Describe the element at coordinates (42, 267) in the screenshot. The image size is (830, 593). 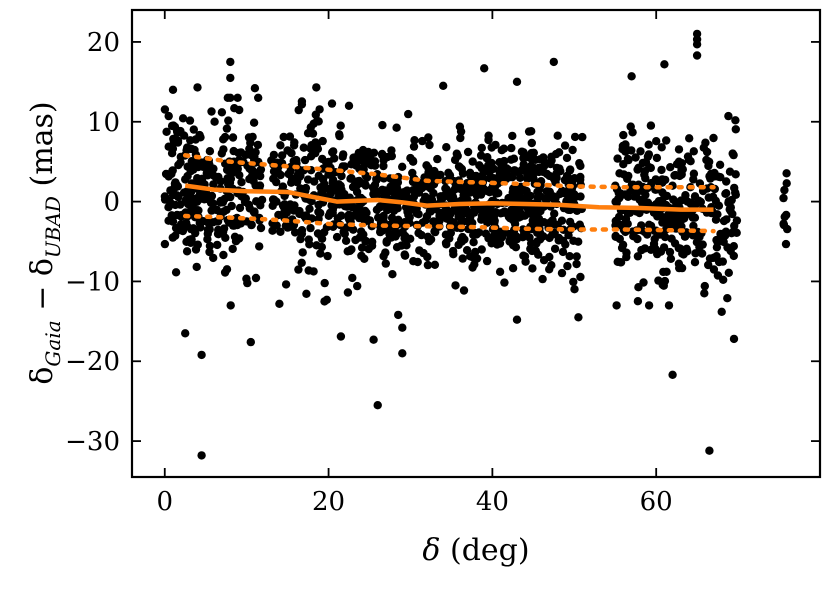
I see `y-label-delta2: δ` at that location.